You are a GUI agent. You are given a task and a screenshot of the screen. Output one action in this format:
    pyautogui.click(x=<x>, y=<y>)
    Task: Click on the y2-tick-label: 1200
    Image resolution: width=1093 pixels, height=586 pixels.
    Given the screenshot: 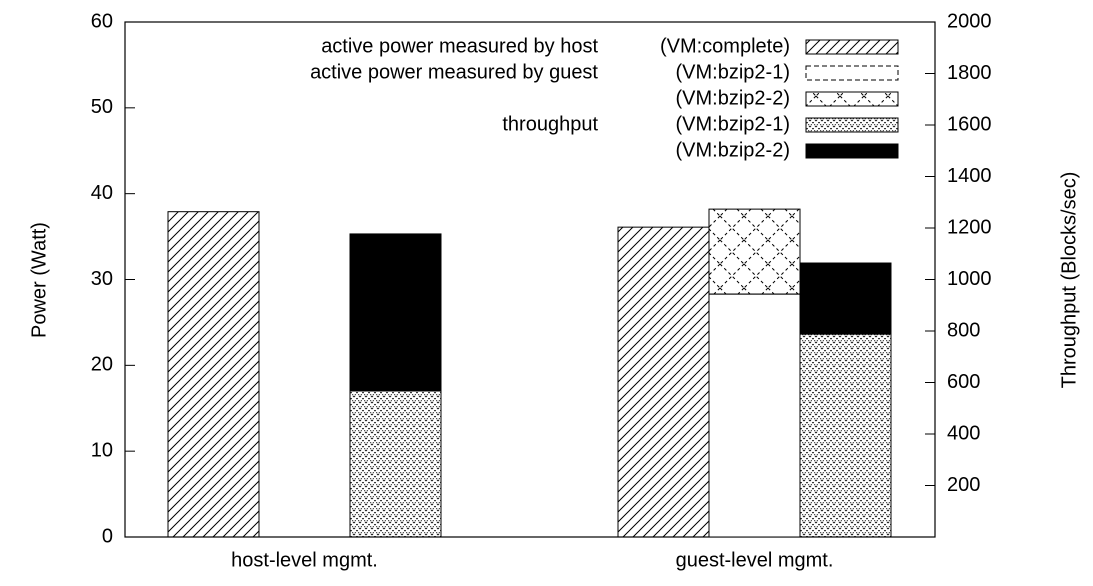 What is the action you would take?
    pyautogui.click(x=969, y=227)
    